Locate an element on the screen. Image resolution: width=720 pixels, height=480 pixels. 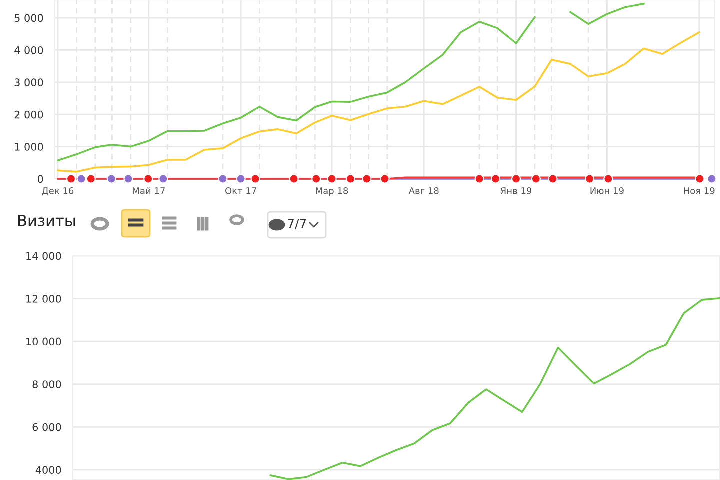
x-tick-label: Ноя 19 is located at coordinates (699, 190).